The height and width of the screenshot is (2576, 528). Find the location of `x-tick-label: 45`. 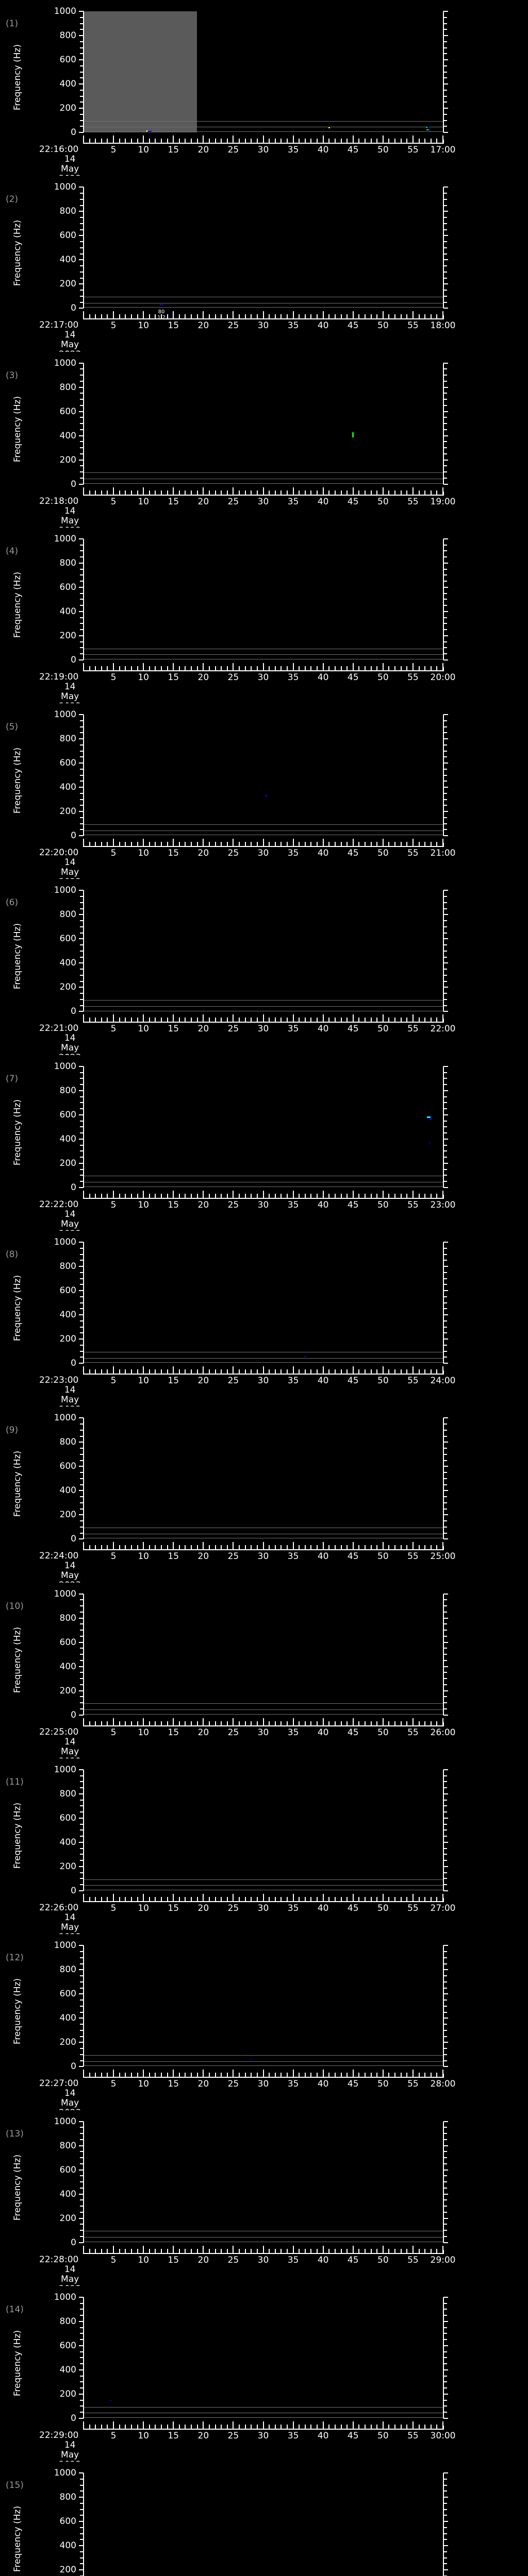

x-tick-label: 45 is located at coordinates (353, 1029).